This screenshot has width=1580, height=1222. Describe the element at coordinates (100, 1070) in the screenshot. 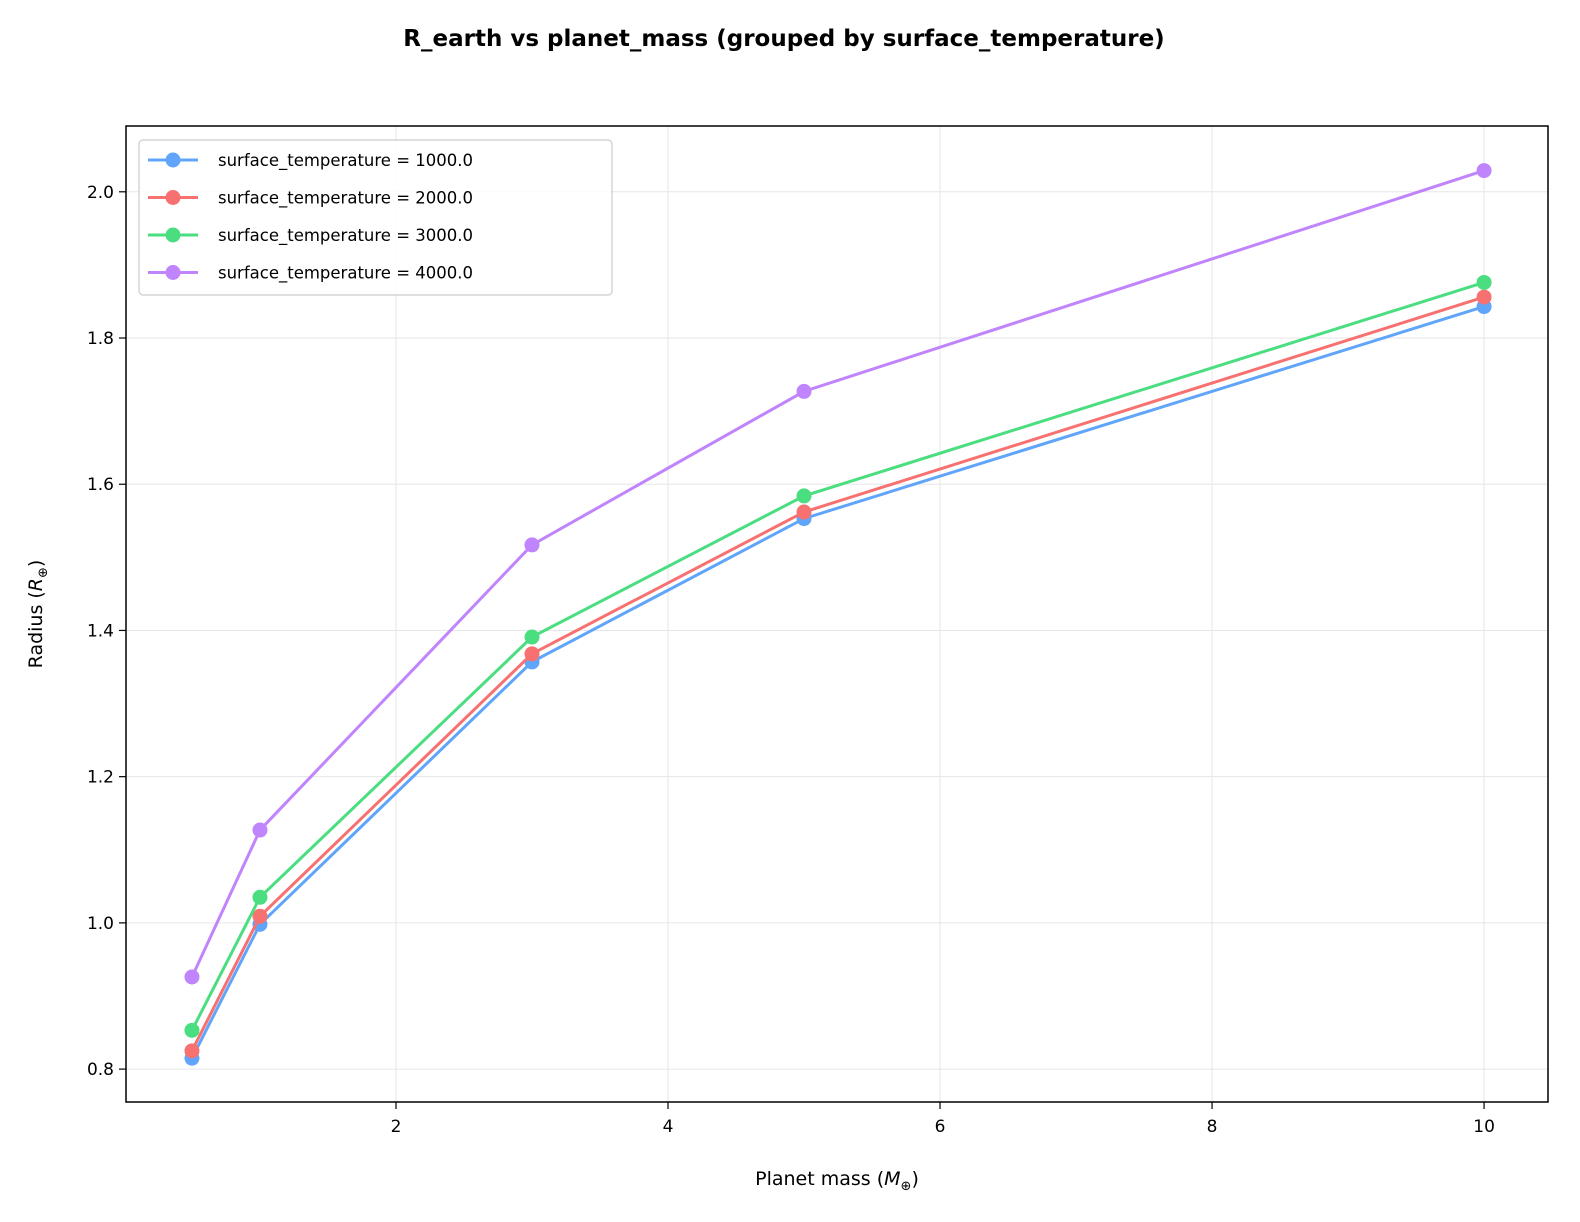

I see `y-tick-label: 0.8` at that location.